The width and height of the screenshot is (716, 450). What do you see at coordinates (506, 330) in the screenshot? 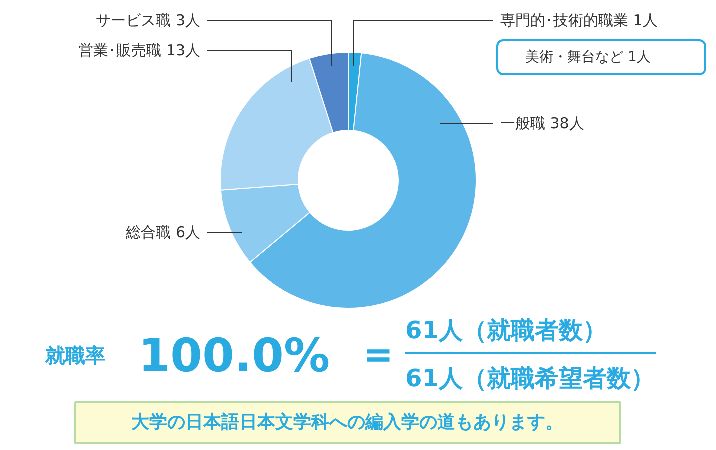
I see `text: 61人（就職者数）` at bounding box center [506, 330].